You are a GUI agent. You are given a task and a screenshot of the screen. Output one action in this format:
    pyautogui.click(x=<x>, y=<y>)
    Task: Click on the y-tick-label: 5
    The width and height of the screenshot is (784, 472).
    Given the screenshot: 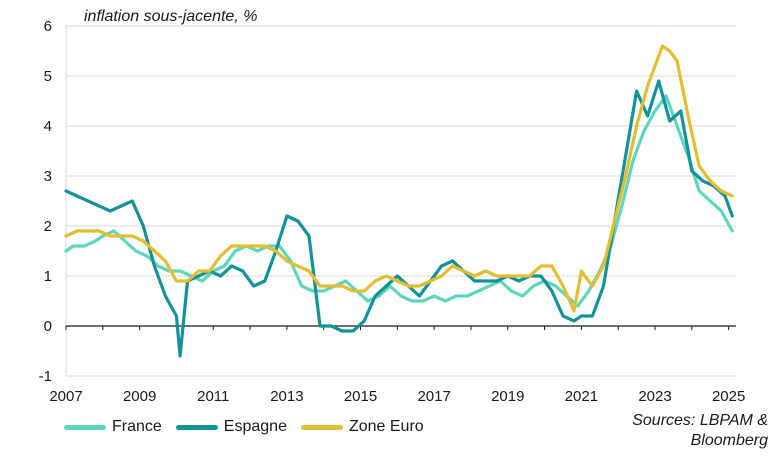 What is the action you would take?
    pyautogui.click(x=48, y=76)
    